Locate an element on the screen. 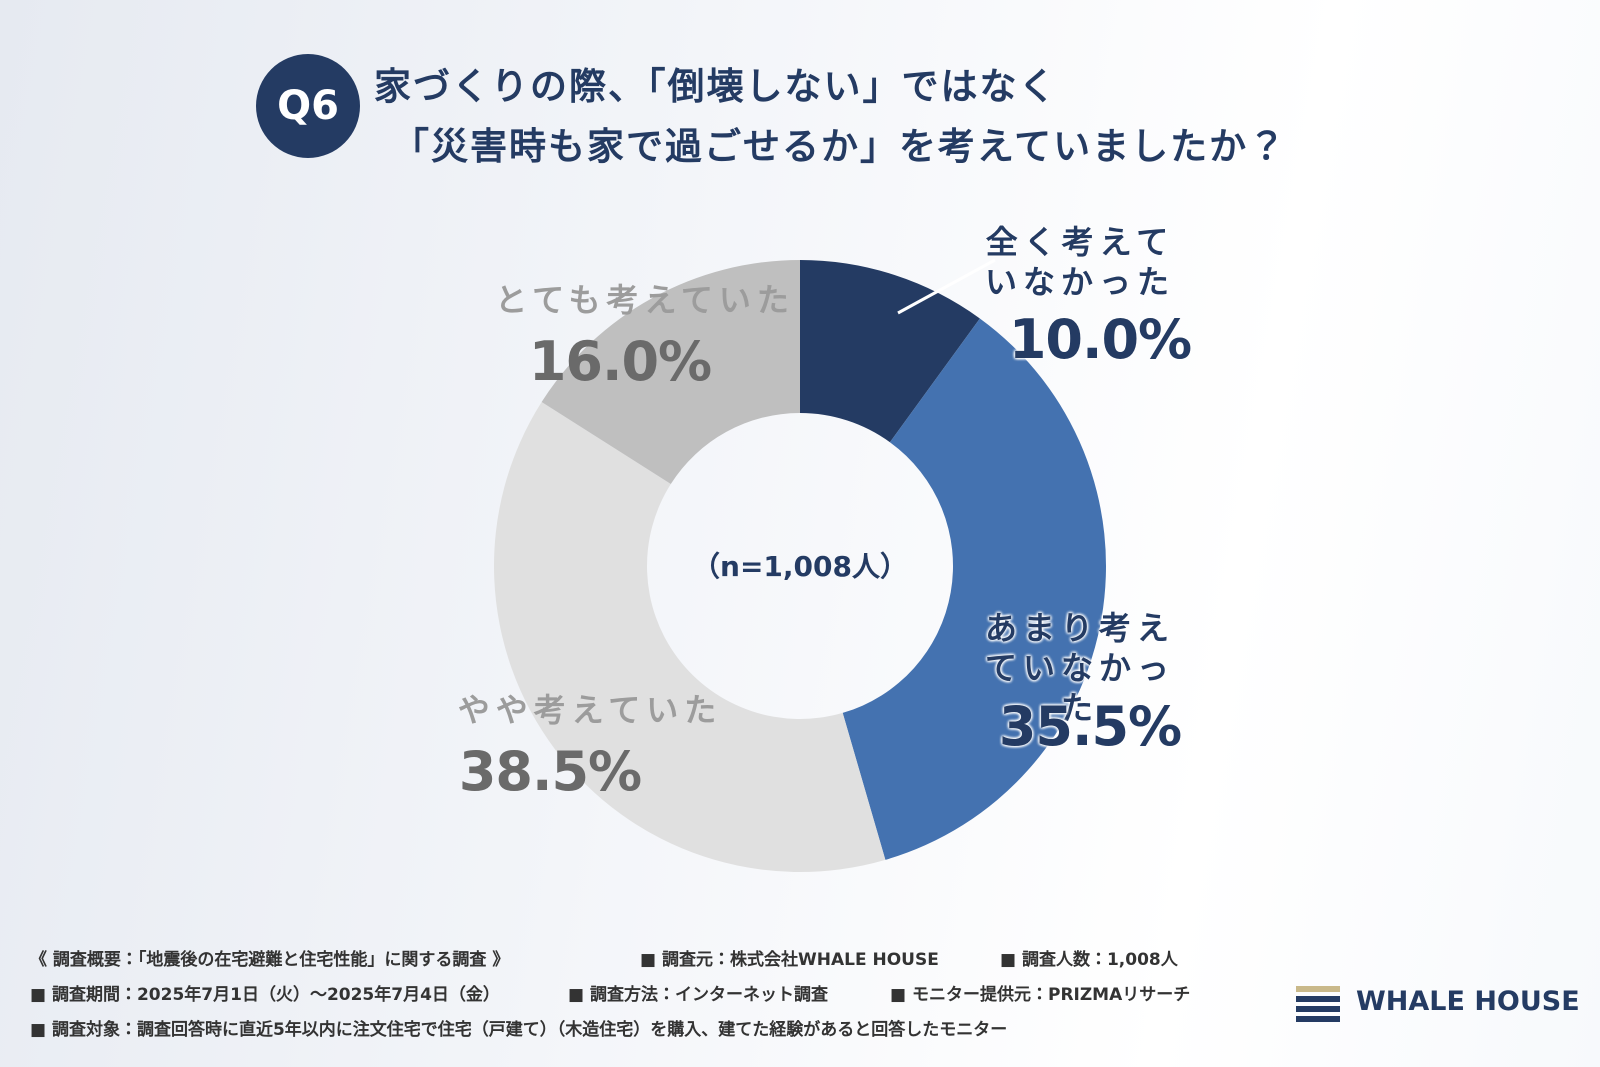 The width and height of the screenshot is (1600, 1067). category-label: やや考えていた is located at coordinates (590, 710).